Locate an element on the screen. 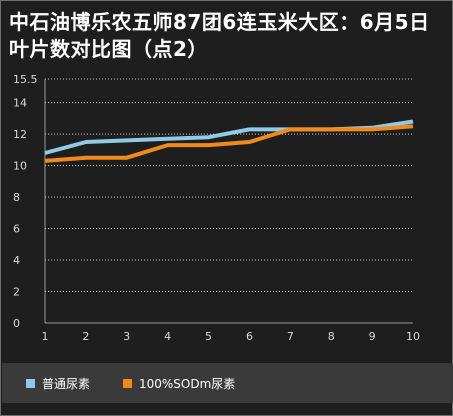 The width and height of the screenshot is (453, 416). y-tick-label: 8 is located at coordinates (16, 197).